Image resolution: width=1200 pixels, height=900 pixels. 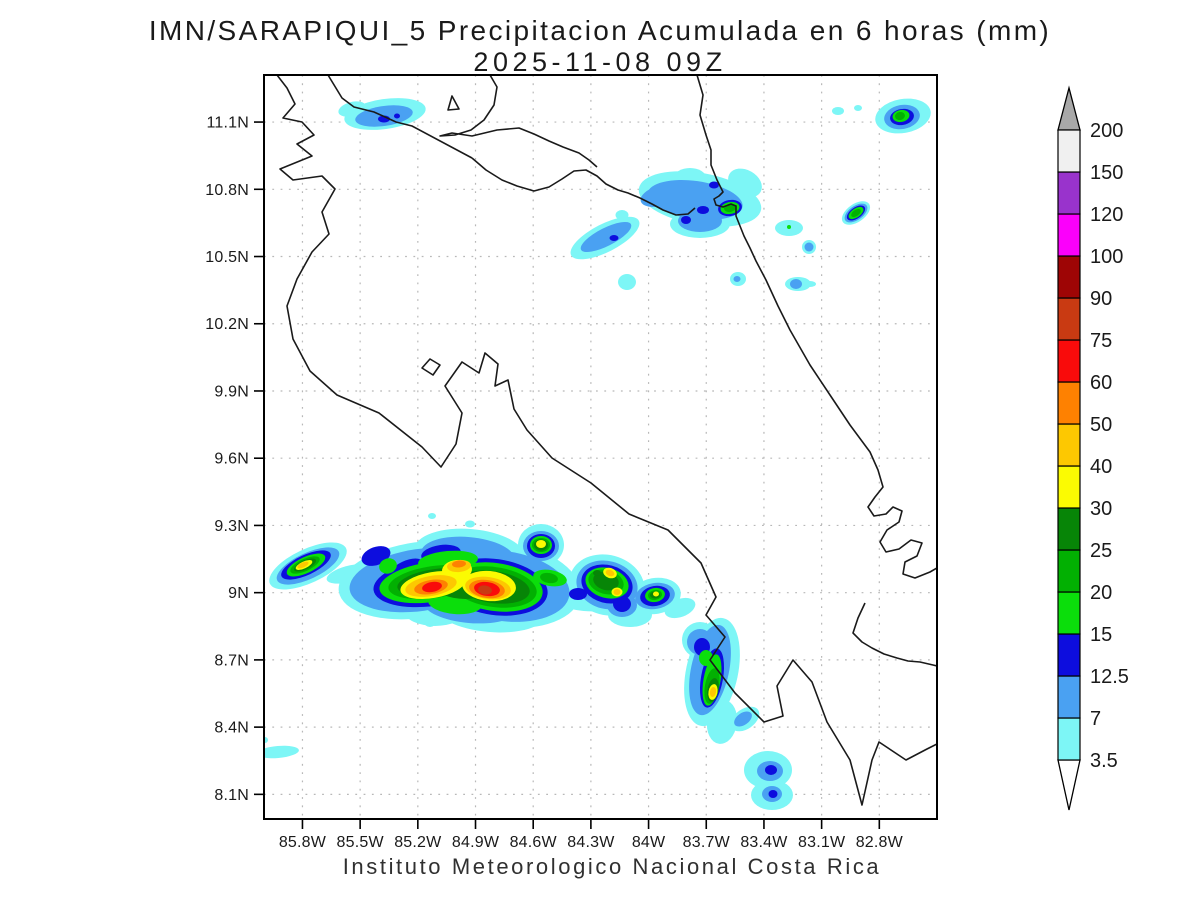 I want to click on y-axis-label: 11.1N, so click(x=227, y=123).